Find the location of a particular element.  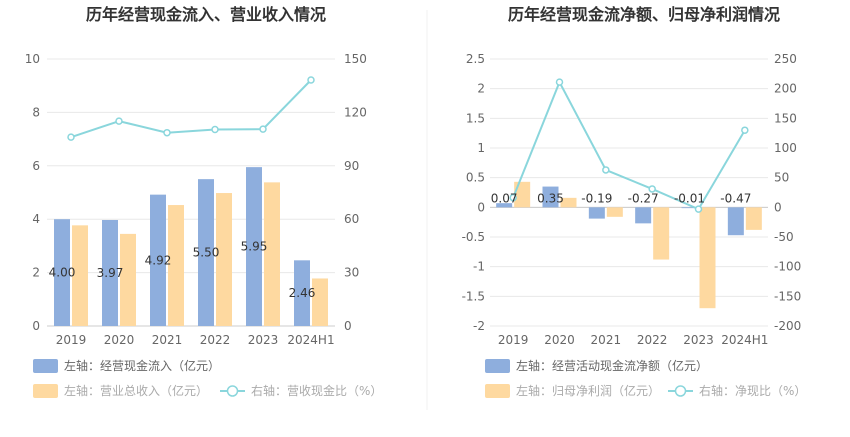

right-axis-tick: 30 is located at coordinates (351, 273).